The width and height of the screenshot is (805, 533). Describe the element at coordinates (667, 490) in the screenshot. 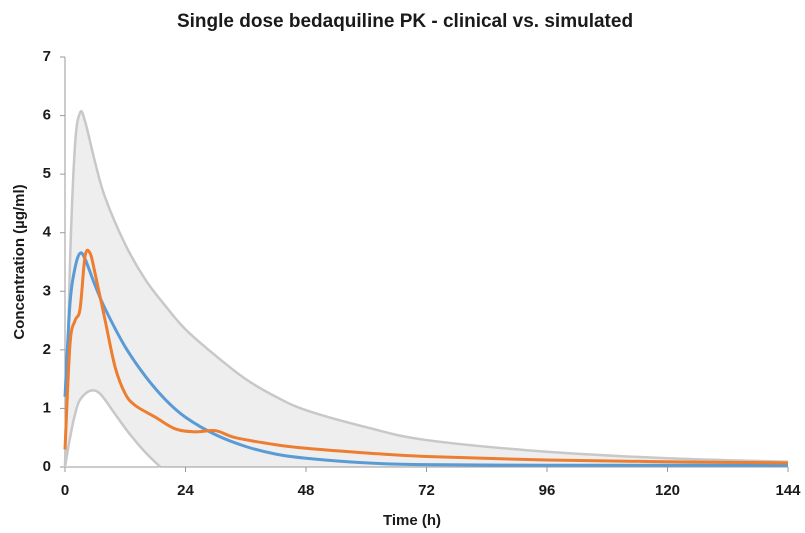

I see `x-tick-label: 120` at that location.